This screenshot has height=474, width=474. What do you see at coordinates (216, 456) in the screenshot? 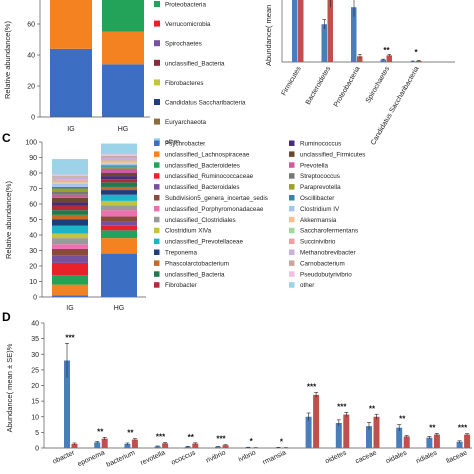
I see `panel-d-x-tick-label: rivibrio` at bounding box center [216, 456].